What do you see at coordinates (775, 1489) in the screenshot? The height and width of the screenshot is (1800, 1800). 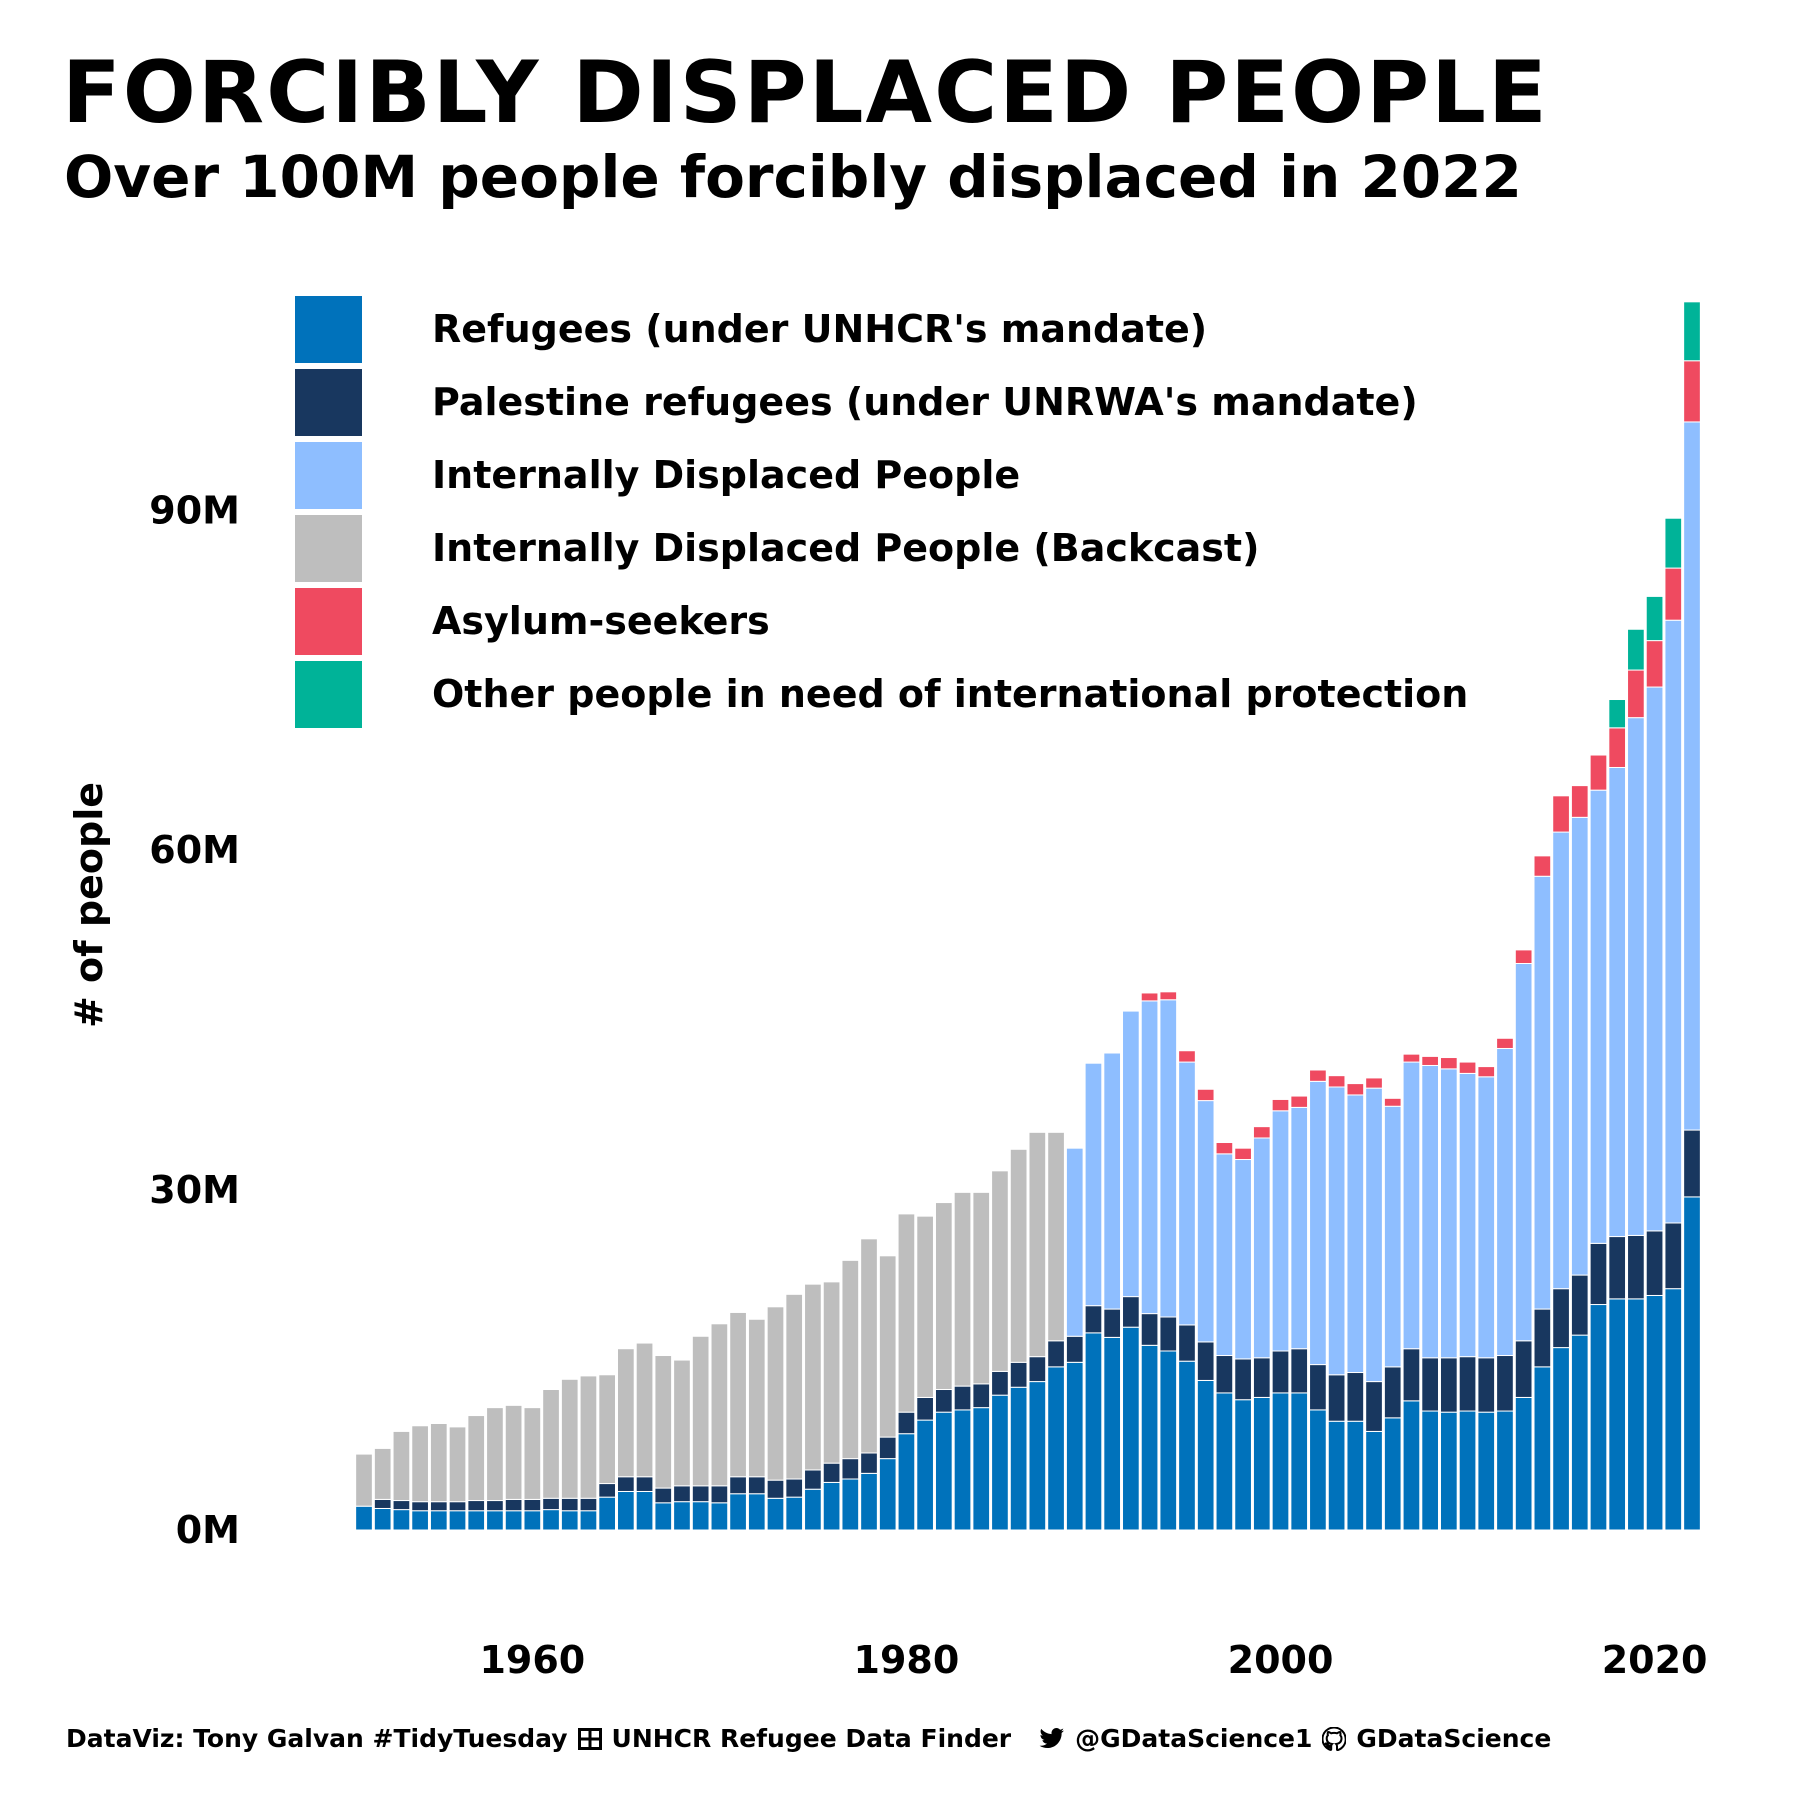 I see `bar-segment-1-1973` at bounding box center [775, 1489].